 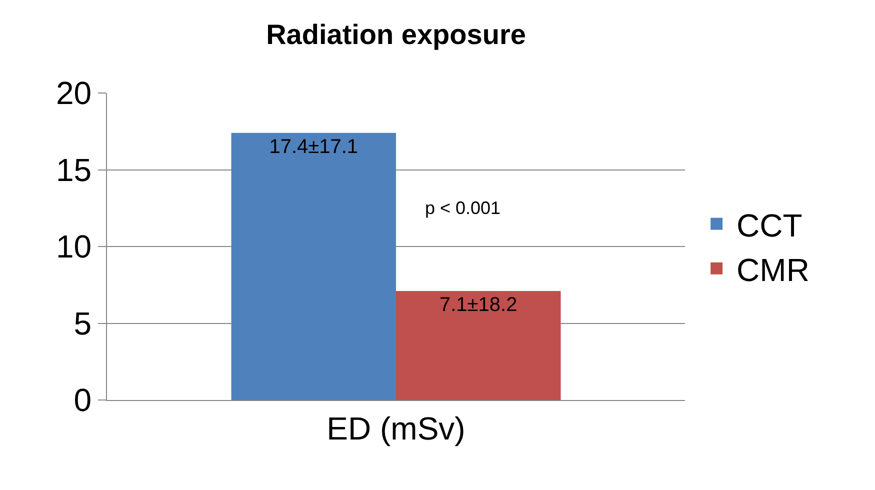 I want to click on y-tick-label: 20, so click(x=74, y=93).